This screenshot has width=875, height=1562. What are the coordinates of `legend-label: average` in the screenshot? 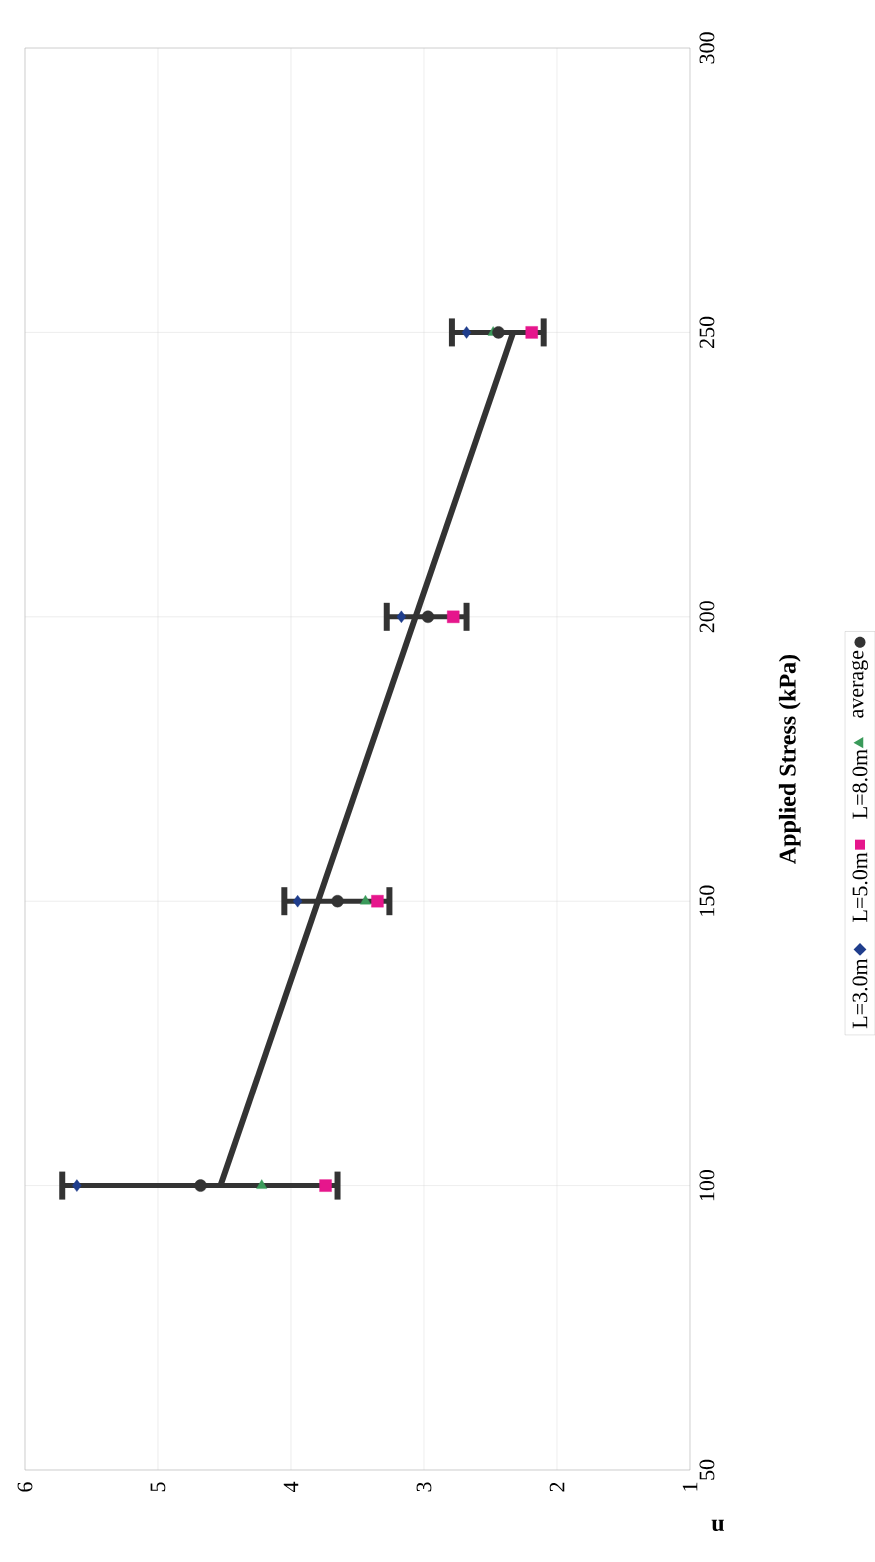 It's located at (859, 684).